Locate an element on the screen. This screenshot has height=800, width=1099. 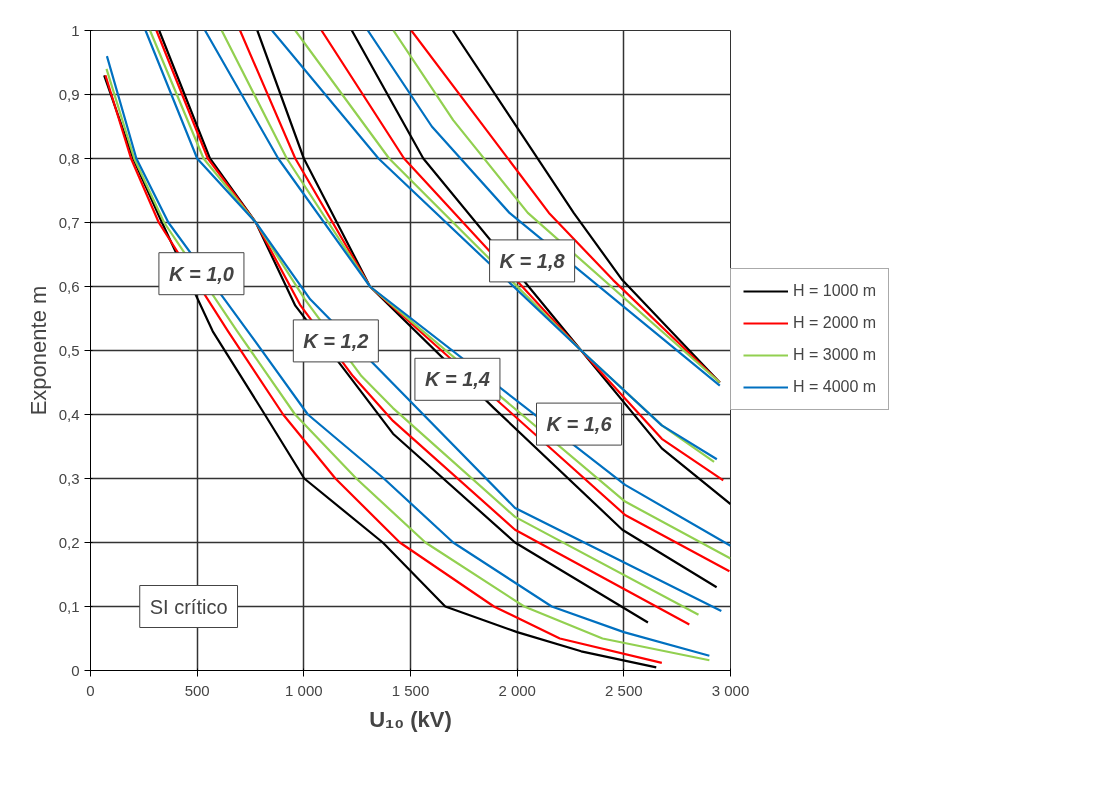
x-tick-label: 500 is located at coordinates (197, 690).